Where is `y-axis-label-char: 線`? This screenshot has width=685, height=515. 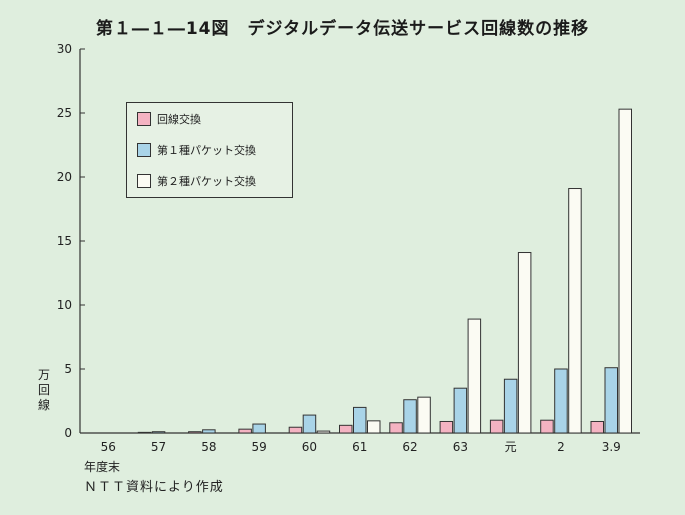
y-axis-label-char: 線 is located at coordinates (44, 405).